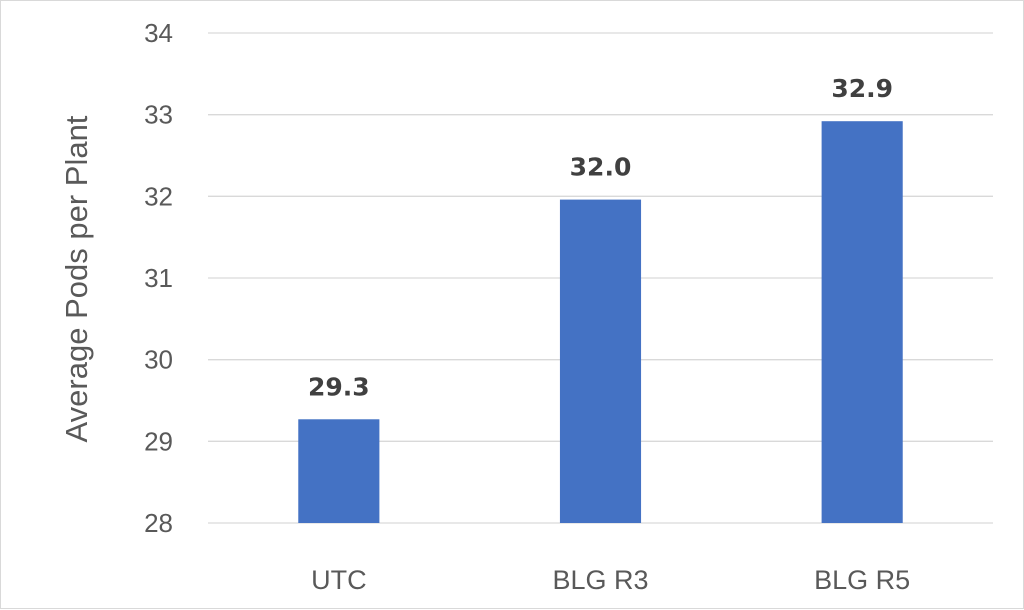  I want to click on bar-blg-r3, so click(600, 361).